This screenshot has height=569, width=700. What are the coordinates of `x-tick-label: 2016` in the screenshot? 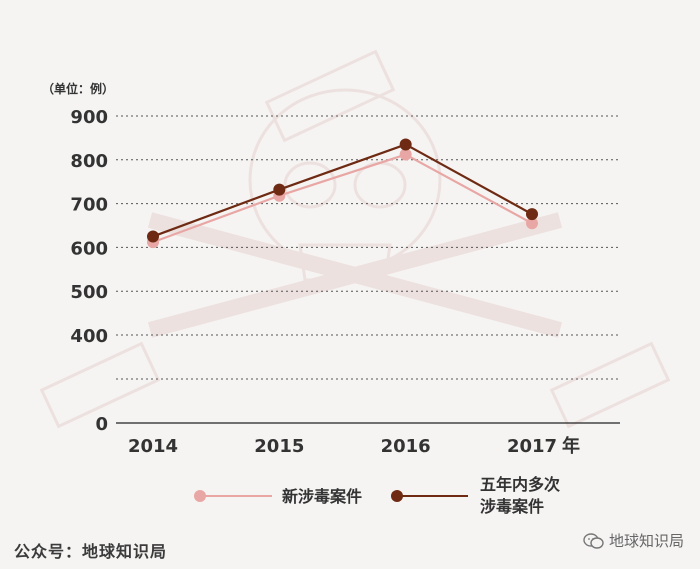 It's located at (406, 446).